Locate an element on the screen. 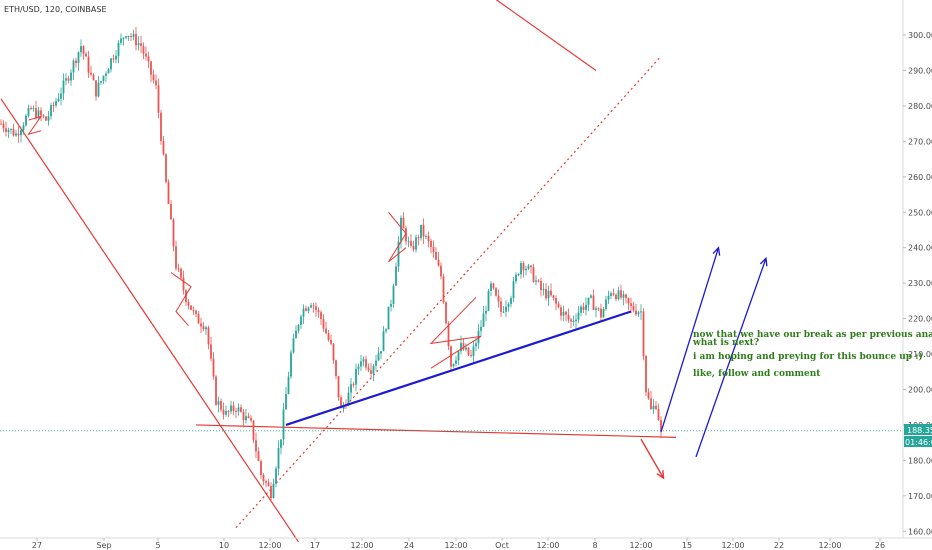  x-tick-label: 17 is located at coordinates (315, 545).